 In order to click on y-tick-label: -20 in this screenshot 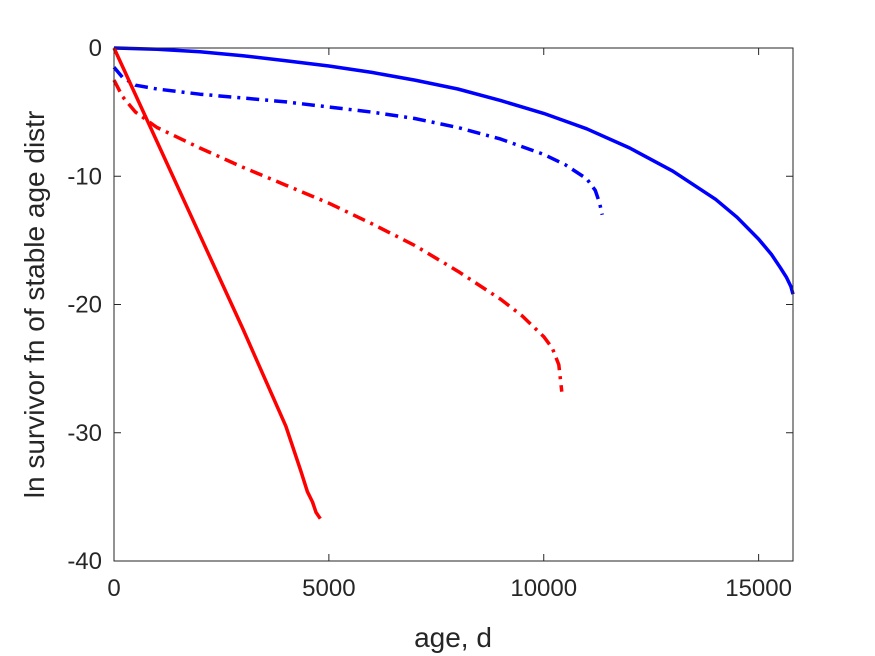, I will do `click(84, 305)`.